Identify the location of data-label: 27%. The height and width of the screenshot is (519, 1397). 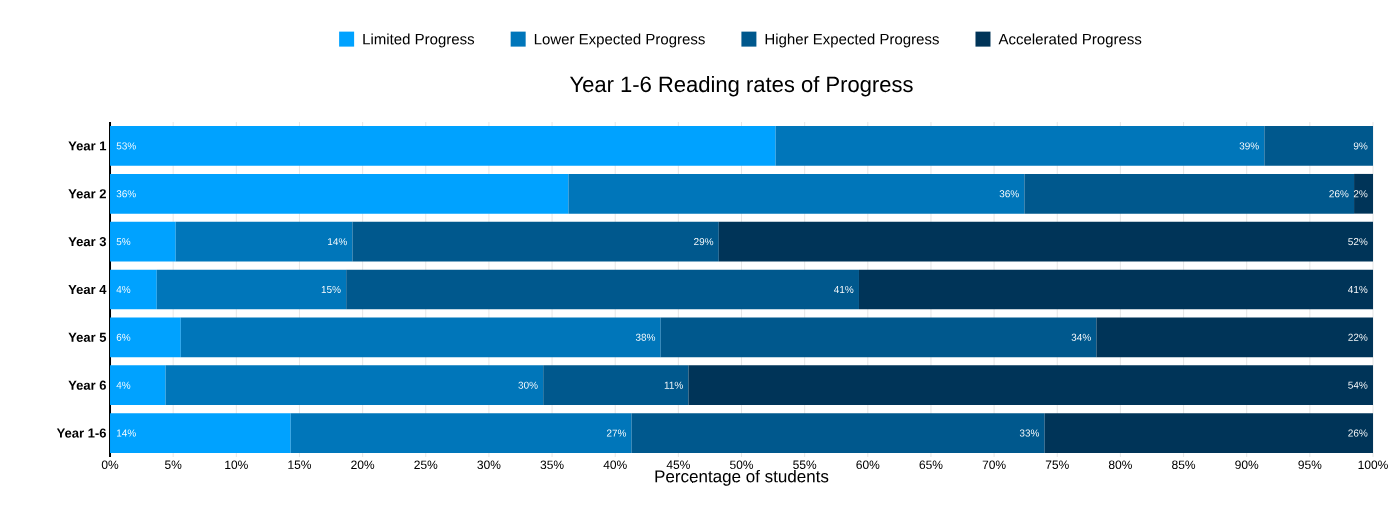
(616, 433).